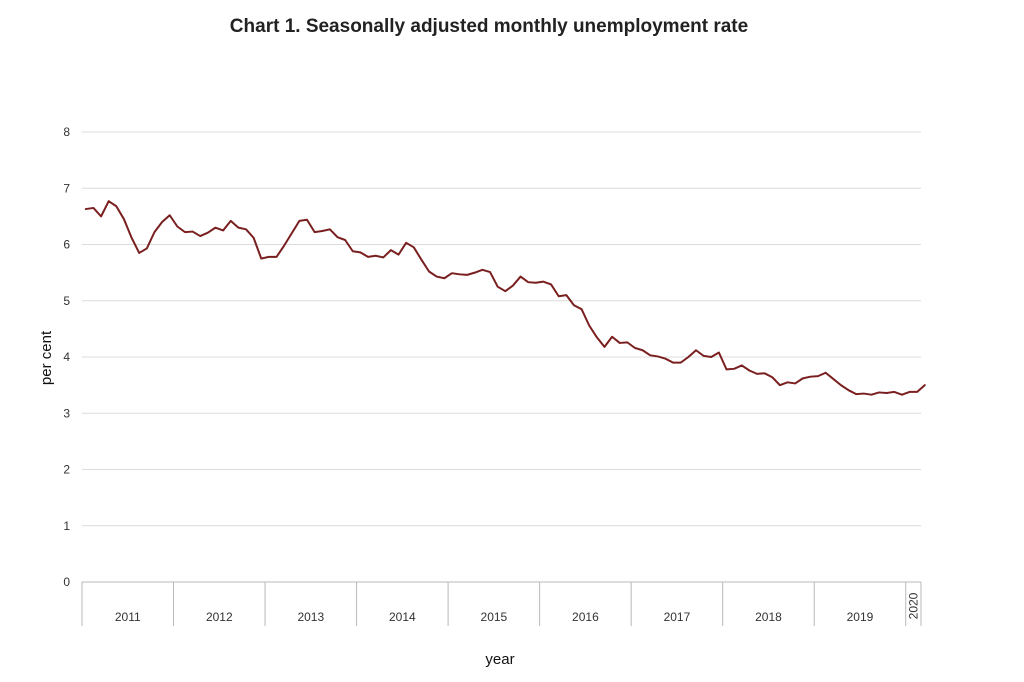  What do you see at coordinates (46, 357) in the screenshot?
I see `y-axis-label: per cent` at bounding box center [46, 357].